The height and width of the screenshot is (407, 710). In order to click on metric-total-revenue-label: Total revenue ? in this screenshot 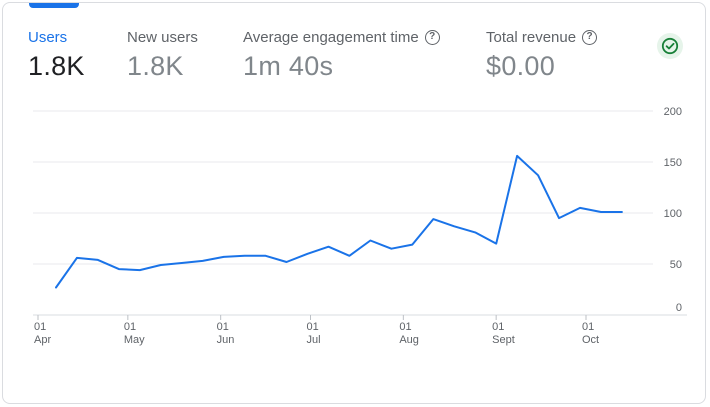, I will do `click(542, 37)`.